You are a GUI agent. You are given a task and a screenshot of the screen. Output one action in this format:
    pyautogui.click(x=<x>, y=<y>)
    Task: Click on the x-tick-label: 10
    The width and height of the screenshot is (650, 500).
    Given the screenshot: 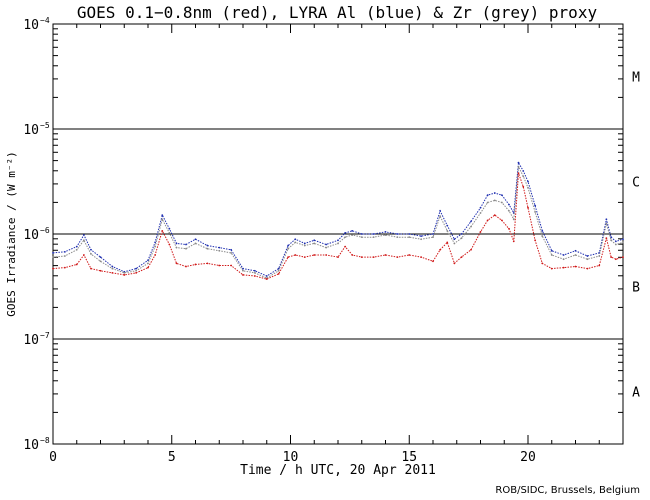 What is the action you would take?
    pyautogui.click(x=291, y=457)
    